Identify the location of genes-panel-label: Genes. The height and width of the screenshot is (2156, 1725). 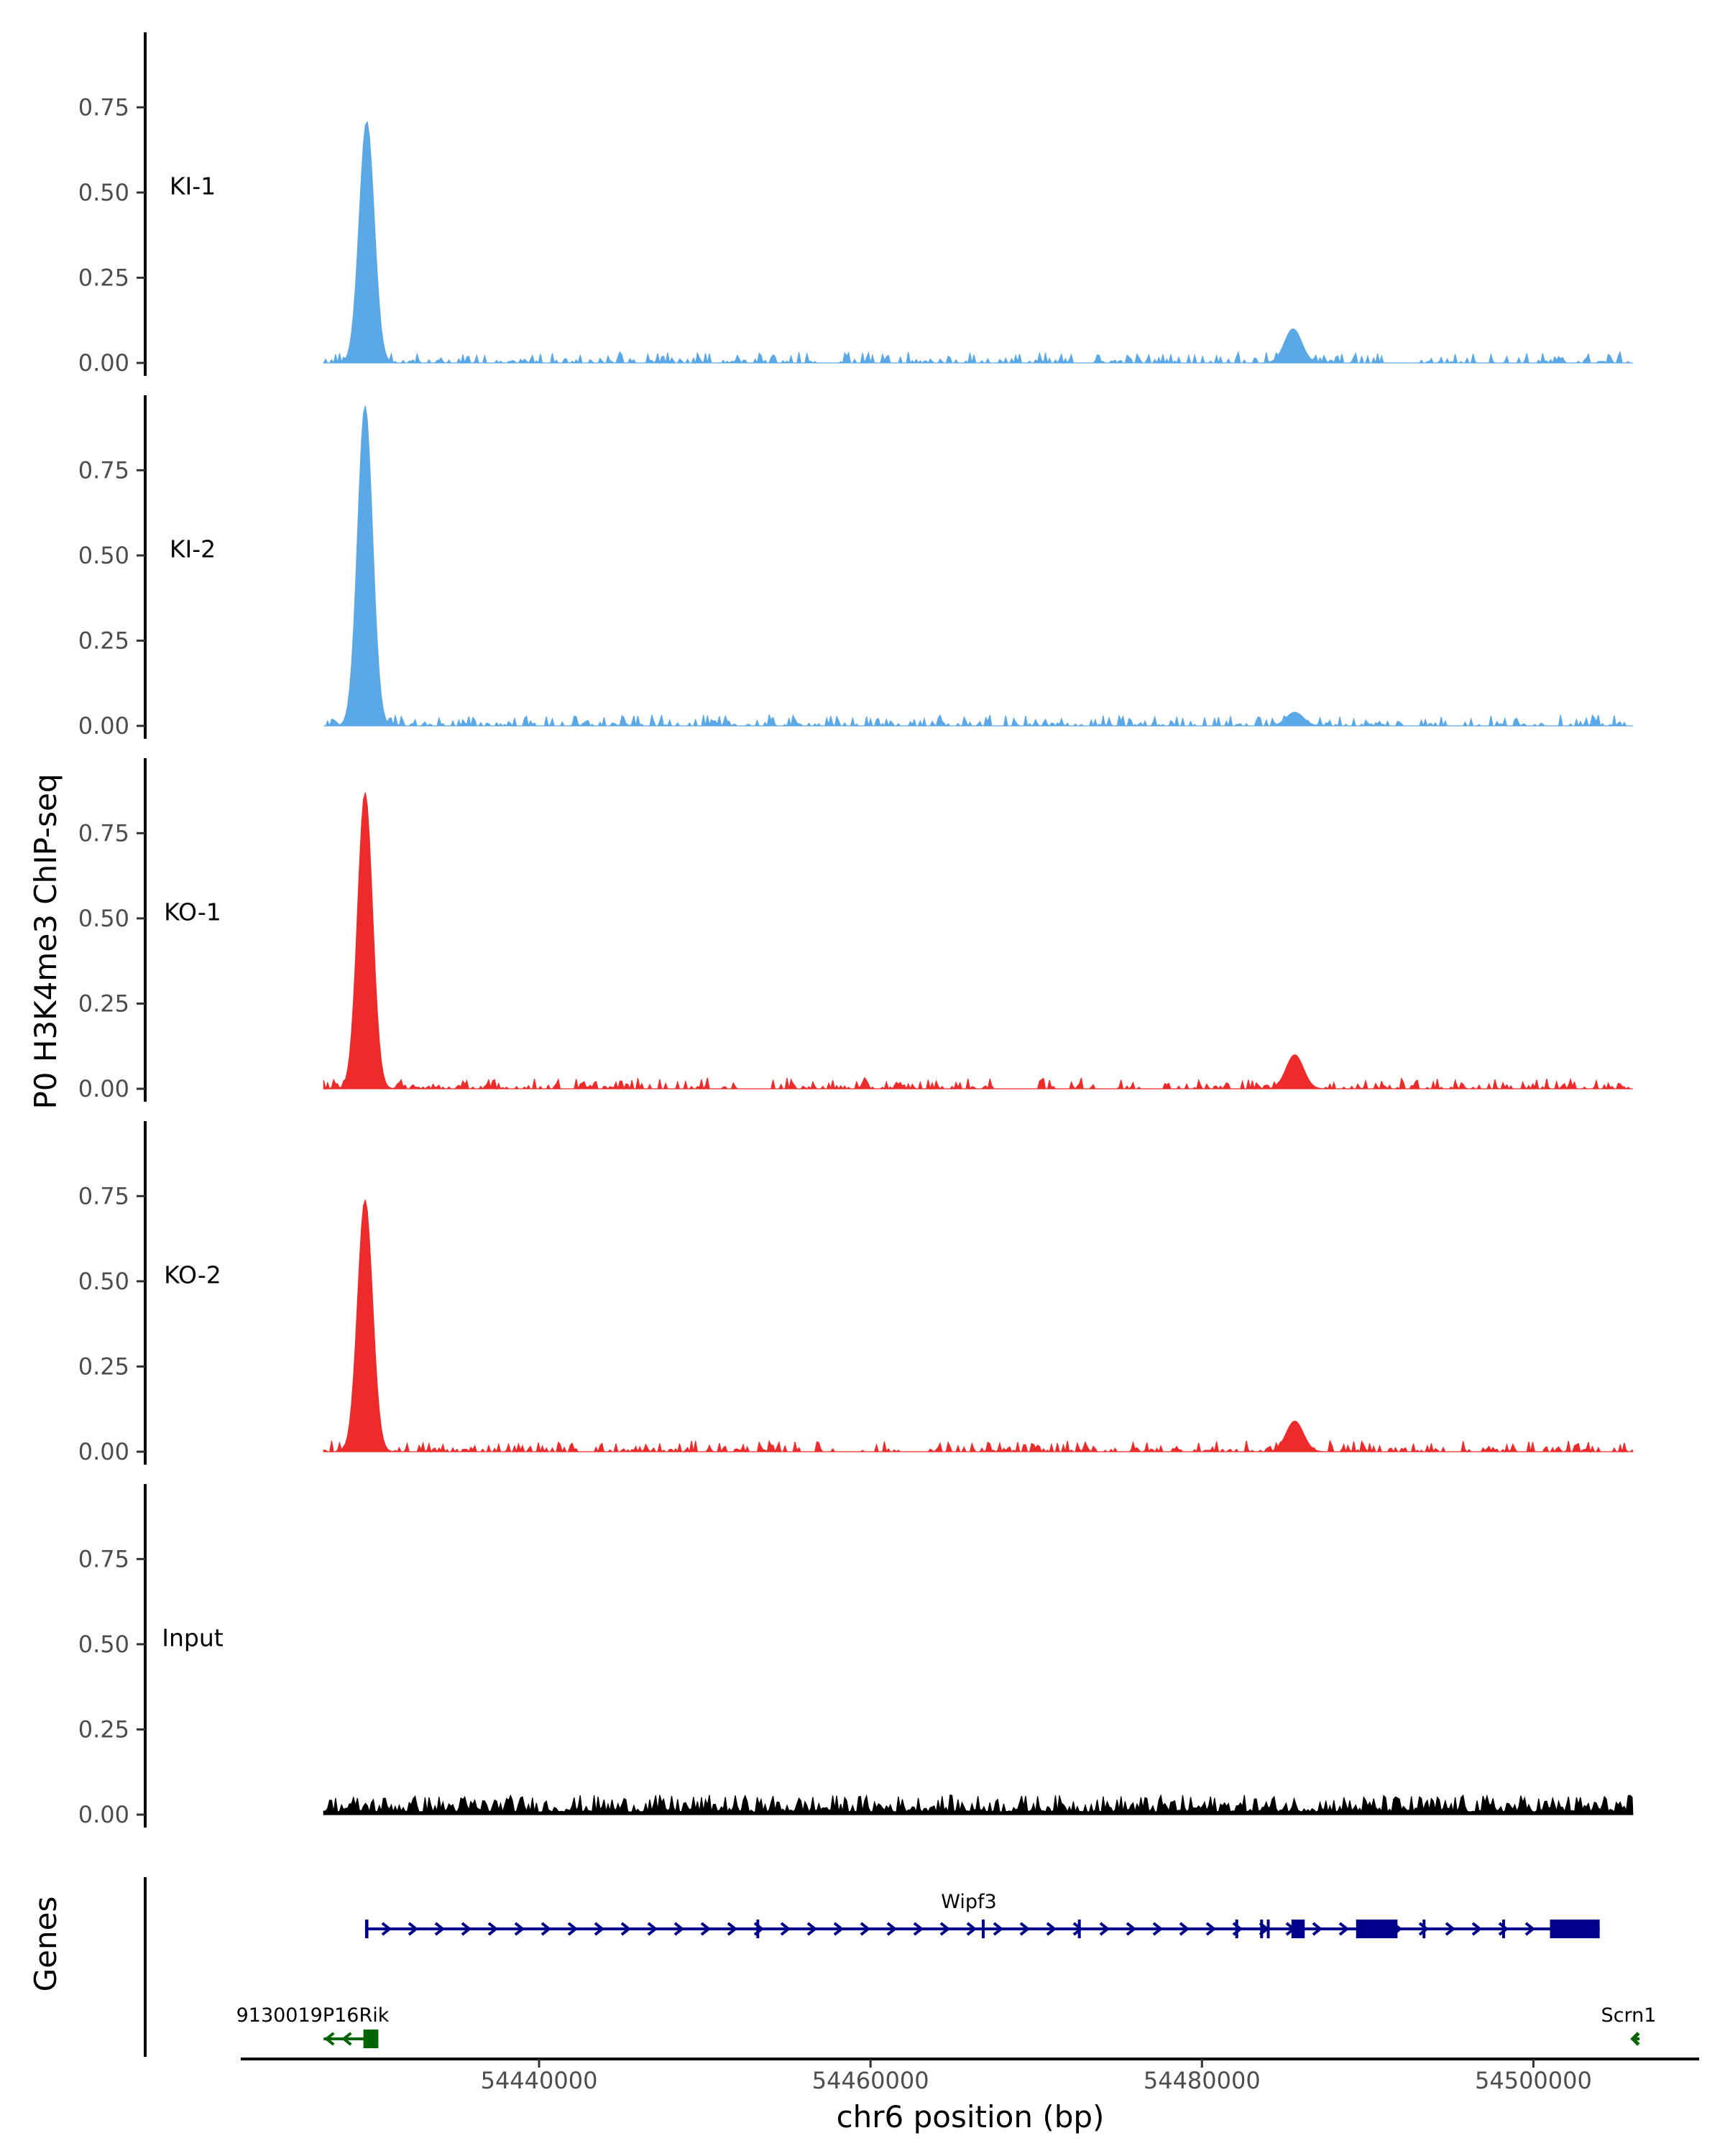
(45, 1945).